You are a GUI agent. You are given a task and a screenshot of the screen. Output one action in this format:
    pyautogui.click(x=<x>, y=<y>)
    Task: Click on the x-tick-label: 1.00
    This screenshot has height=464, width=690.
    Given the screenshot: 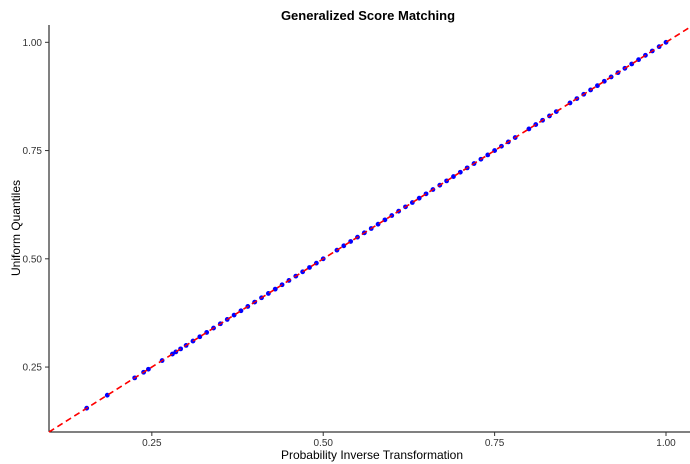 What is the action you would take?
    pyautogui.click(x=666, y=443)
    